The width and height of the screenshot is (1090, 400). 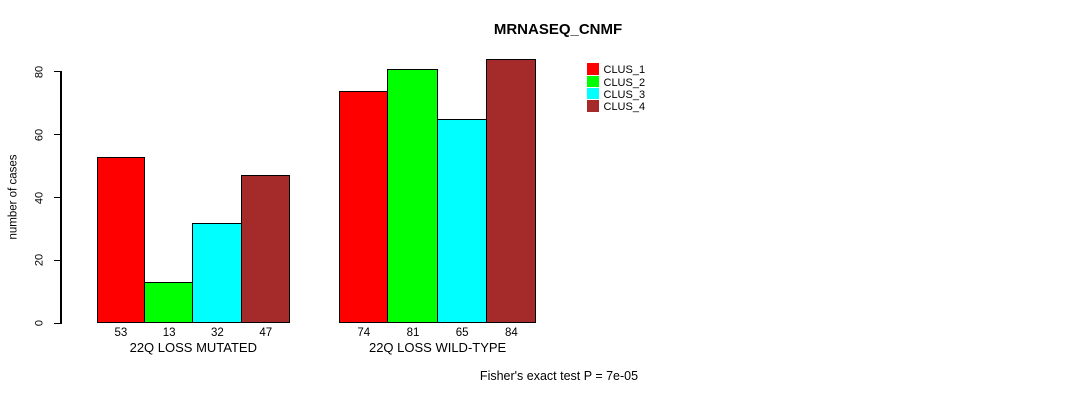 What do you see at coordinates (624, 94) in the screenshot?
I see `legend-label: CLUS_3` at bounding box center [624, 94].